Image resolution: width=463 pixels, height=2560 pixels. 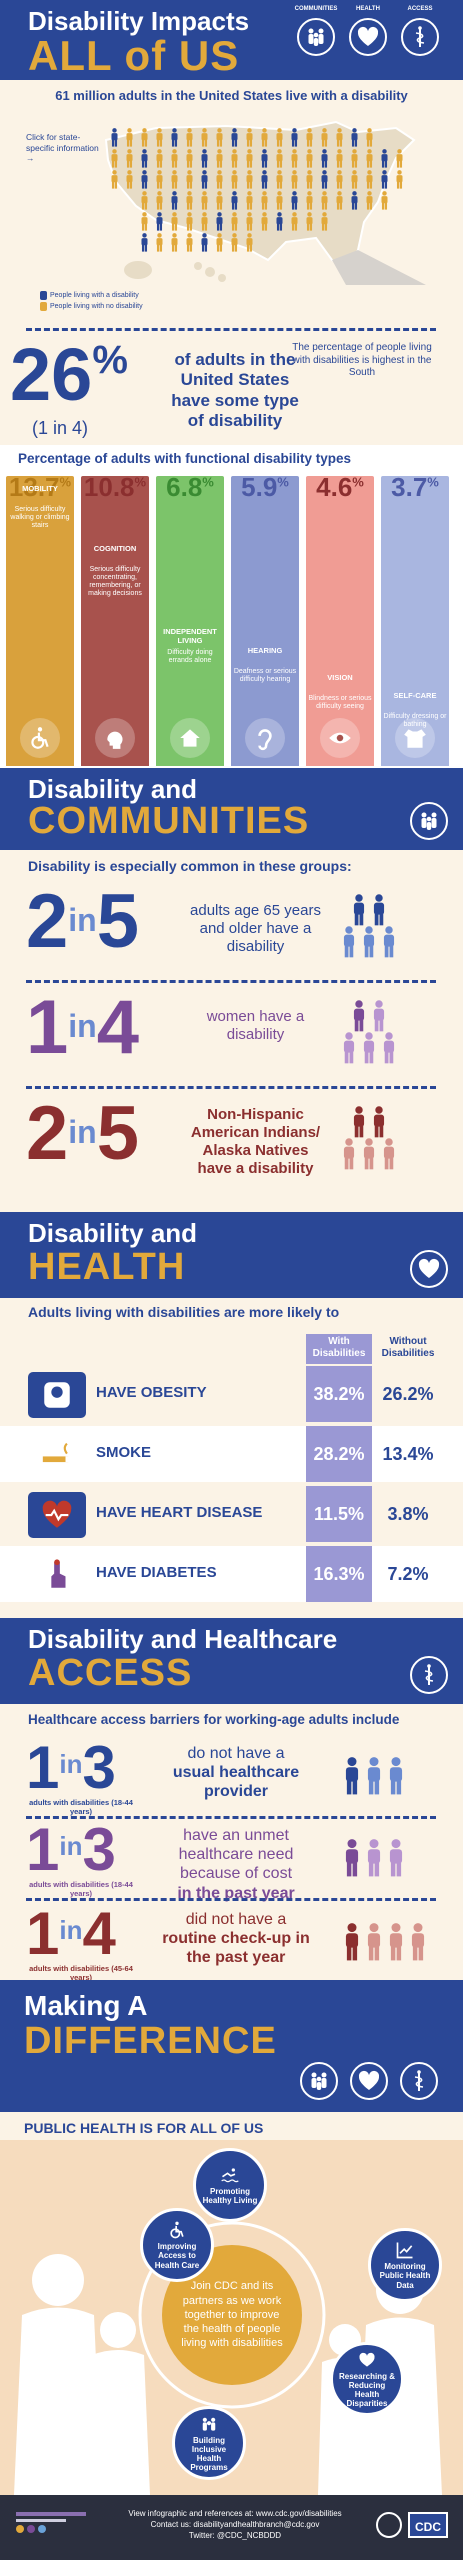 I want to click on page-title-line1: Disability Impacts, so click(x=139, y=21).